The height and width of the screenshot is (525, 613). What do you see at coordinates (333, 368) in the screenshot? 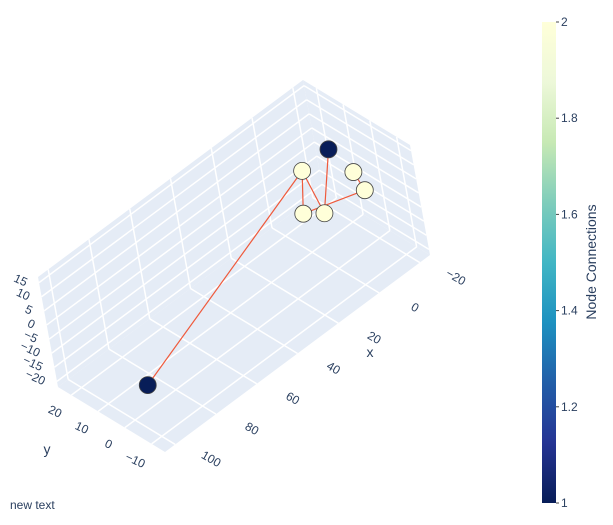
I see `x-tick-label: 40` at bounding box center [333, 368].